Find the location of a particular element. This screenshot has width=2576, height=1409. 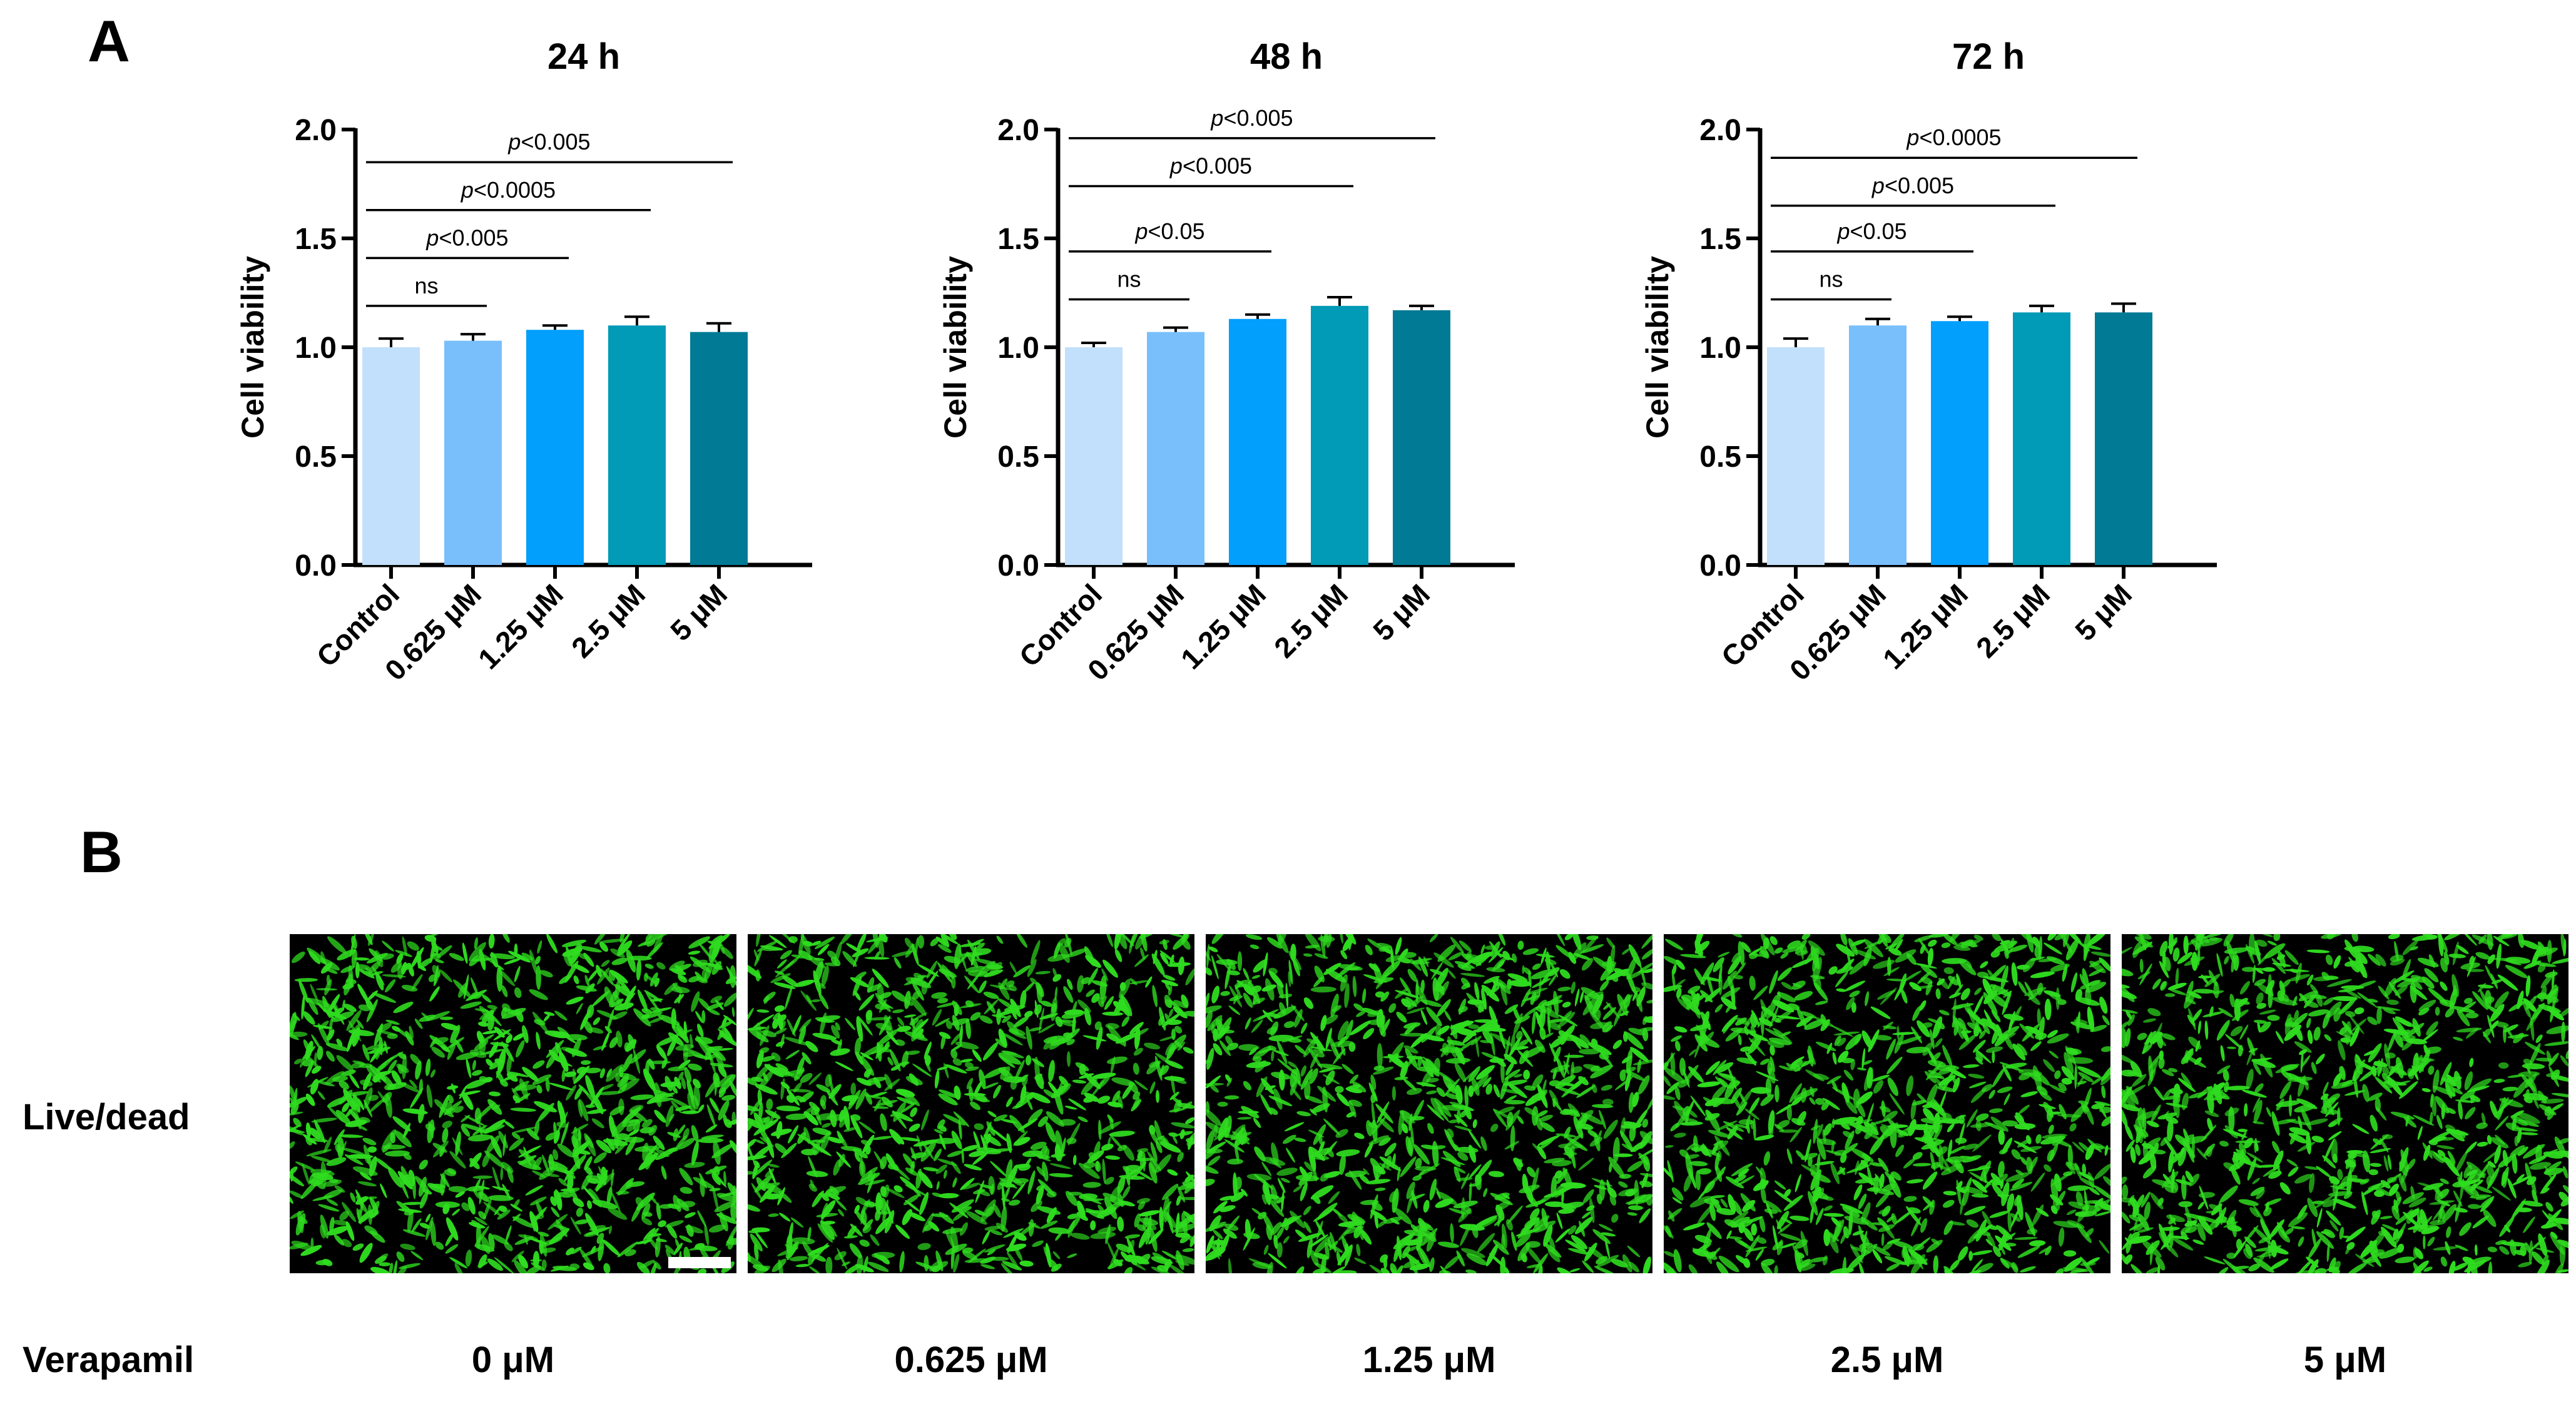

significance-label: ns is located at coordinates (426, 285).